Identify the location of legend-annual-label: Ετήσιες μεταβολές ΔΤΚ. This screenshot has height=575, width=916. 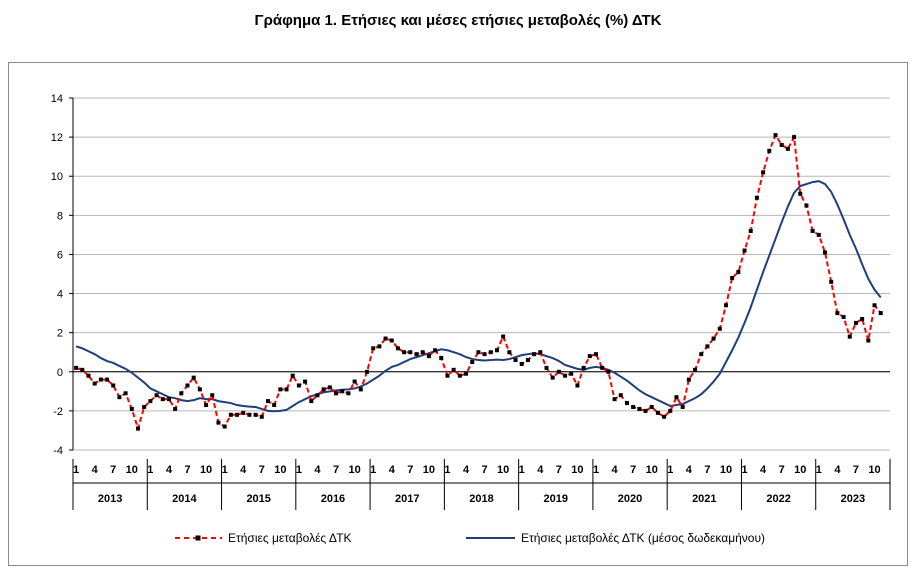
(290, 538).